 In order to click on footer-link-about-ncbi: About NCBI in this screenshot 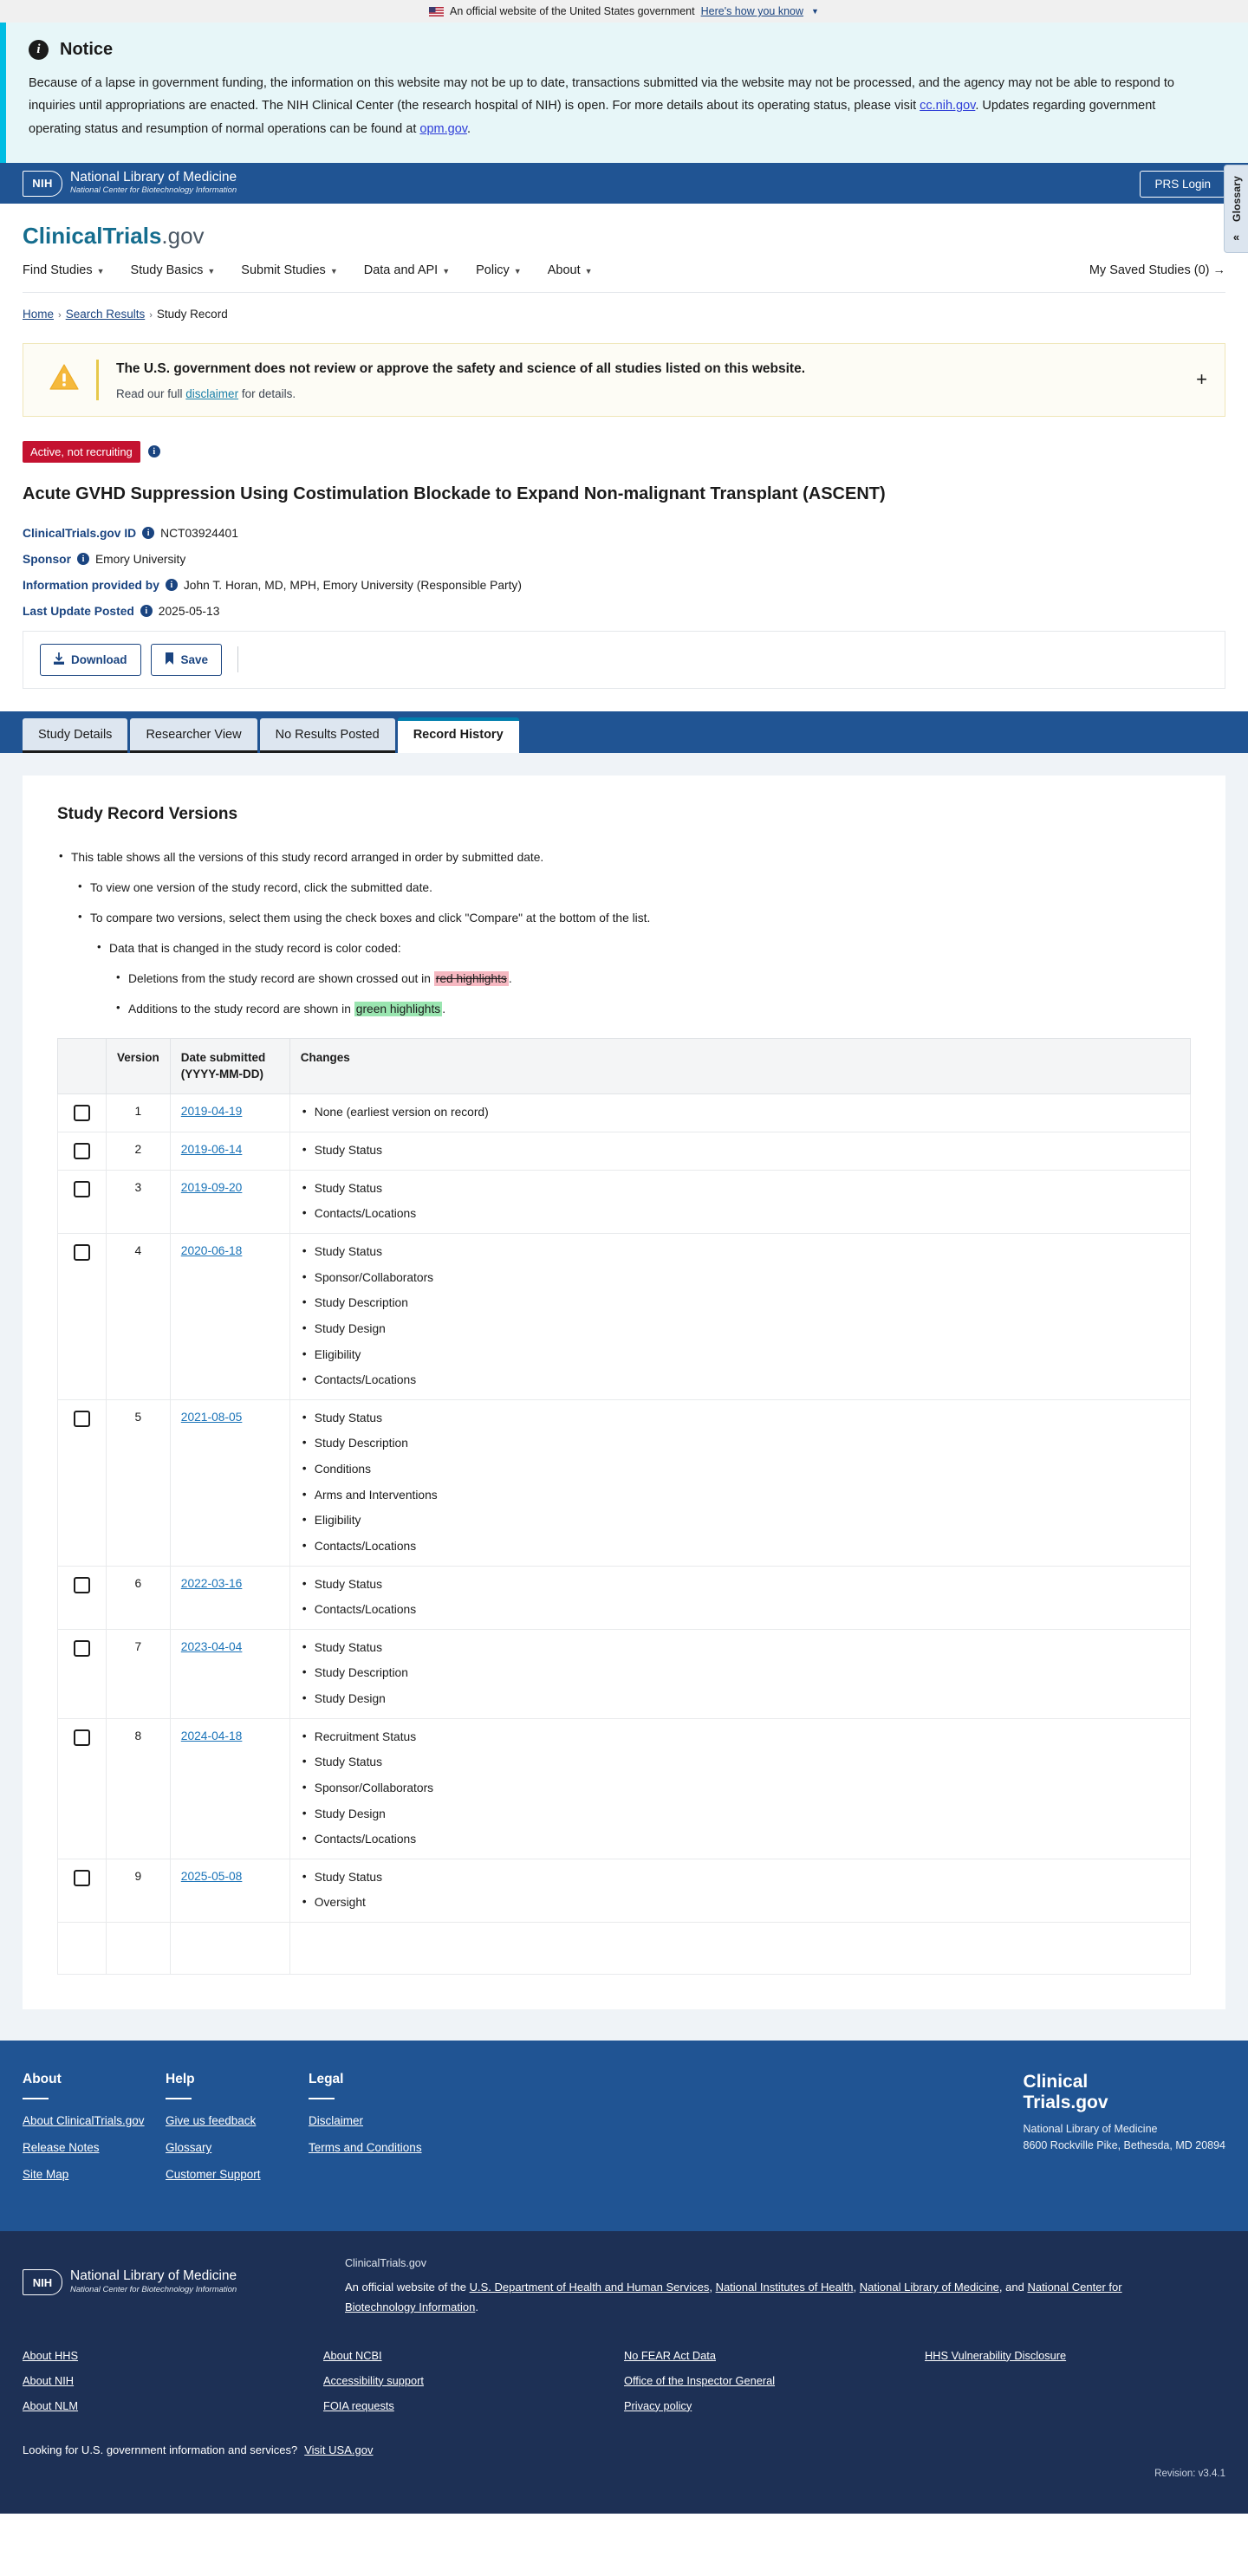, I will do `click(352, 2355)`.